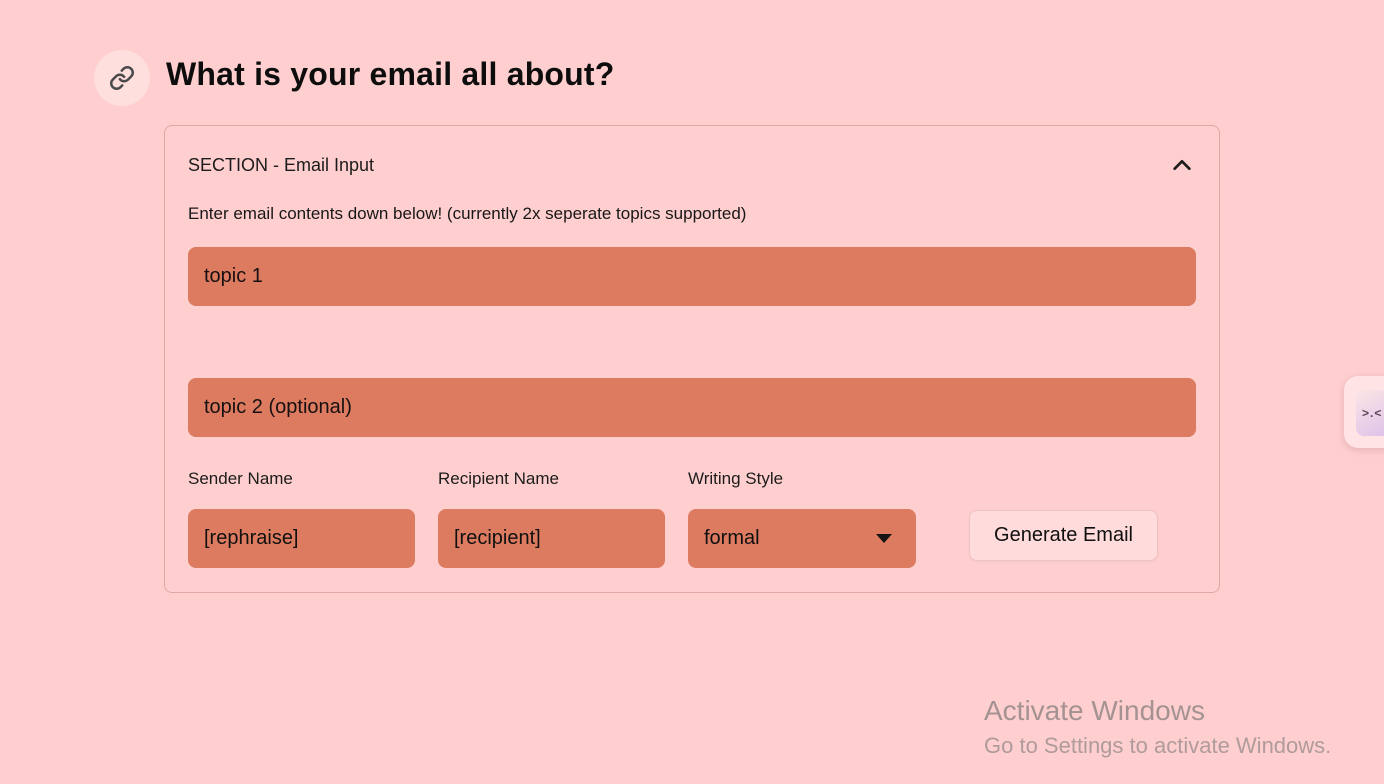 This screenshot has height=784, width=1384. I want to click on chevron-up-icon, so click(1182, 165).